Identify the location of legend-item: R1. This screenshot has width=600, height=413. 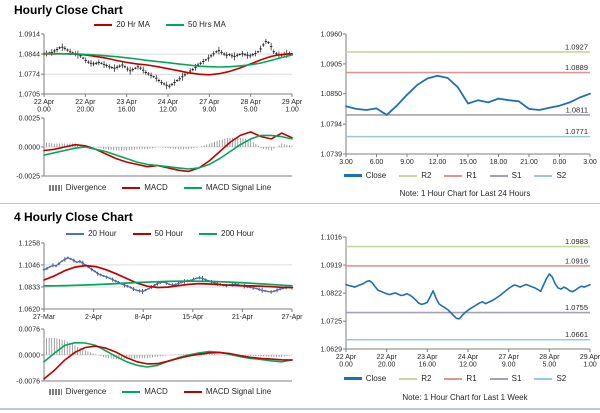
(460, 175).